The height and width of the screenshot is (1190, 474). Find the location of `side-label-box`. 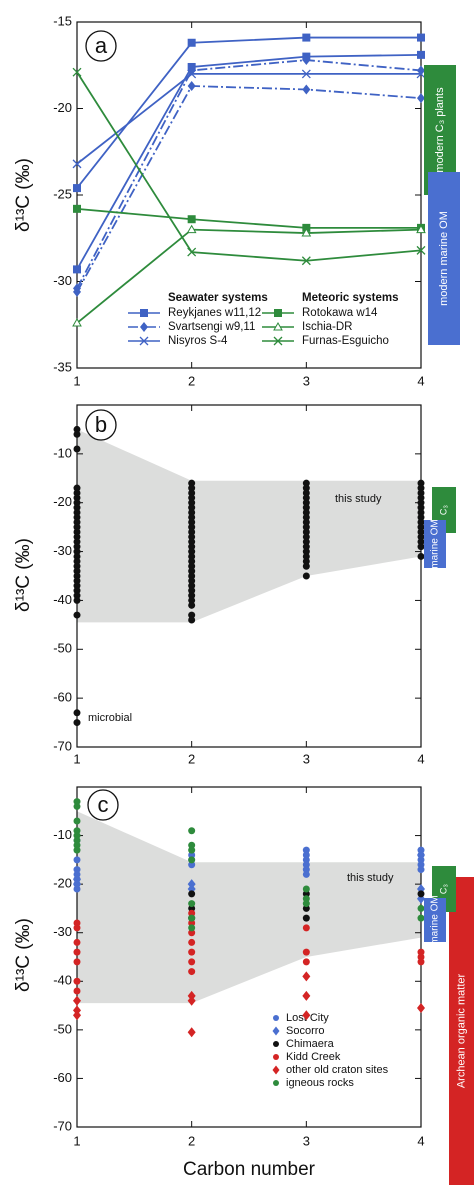

side-label-box is located at coordinates (435, 544).